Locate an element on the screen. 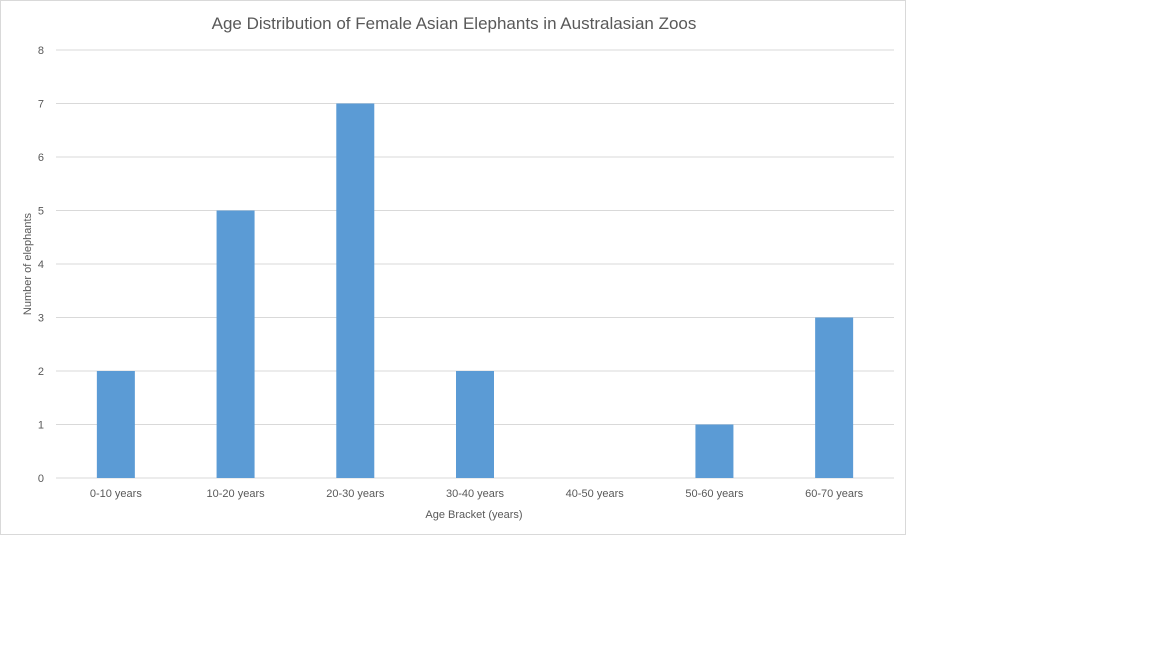  y-tick-label: 4 is located at coordinates (41, 265).